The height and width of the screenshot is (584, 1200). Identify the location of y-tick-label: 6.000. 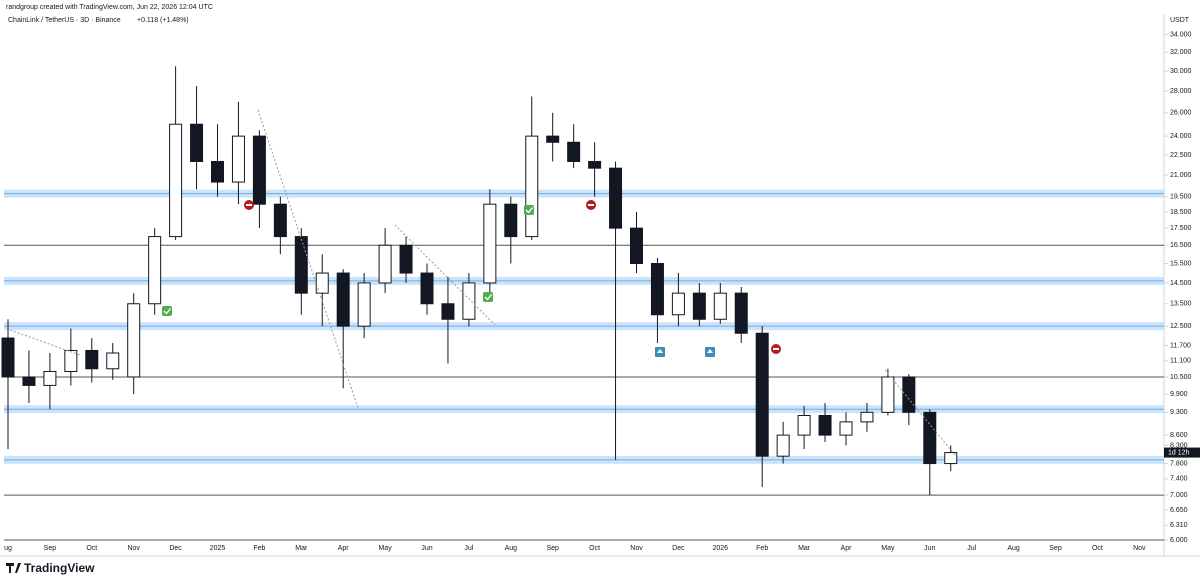
(1179, 540).